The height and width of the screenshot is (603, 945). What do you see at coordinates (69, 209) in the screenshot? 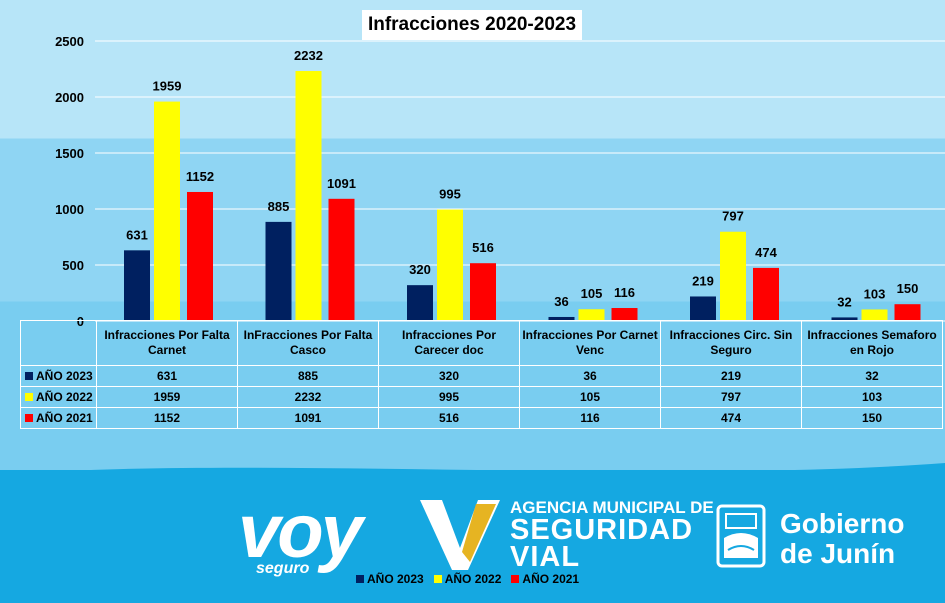
I see `y-tick-label-2: 1000` at bounding box center [69, 209].